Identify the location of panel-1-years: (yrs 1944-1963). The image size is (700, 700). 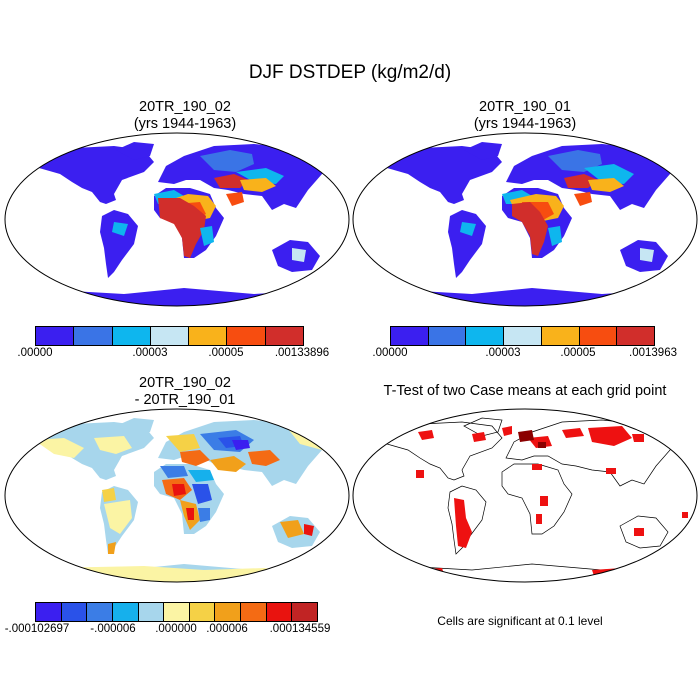
(185, 124).